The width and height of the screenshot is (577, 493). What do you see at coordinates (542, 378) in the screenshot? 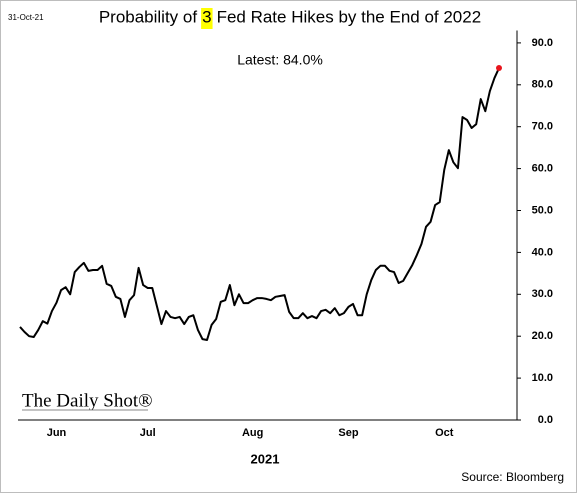
I see `y-tick-label: 10.0` at bounding box center [542, 378].